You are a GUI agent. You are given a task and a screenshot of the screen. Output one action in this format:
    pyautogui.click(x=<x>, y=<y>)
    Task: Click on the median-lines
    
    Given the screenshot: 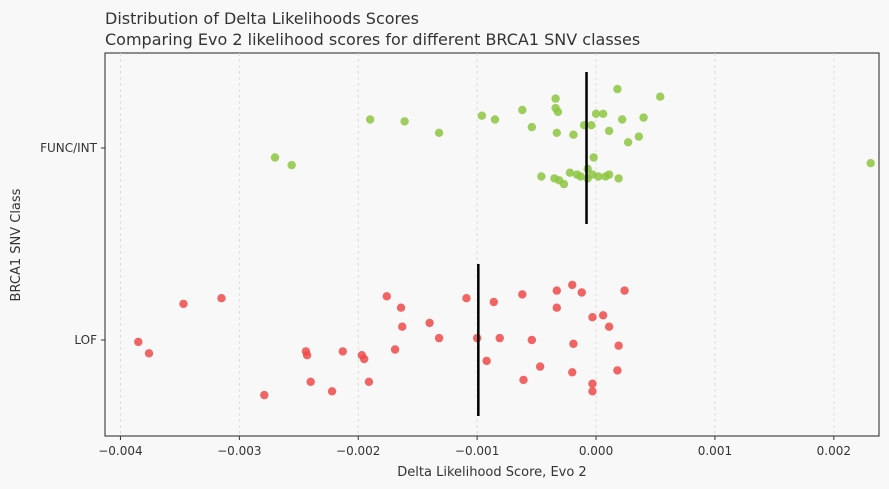 What is the action you would take?
    pyautogui.click(x=532, y=244)
    